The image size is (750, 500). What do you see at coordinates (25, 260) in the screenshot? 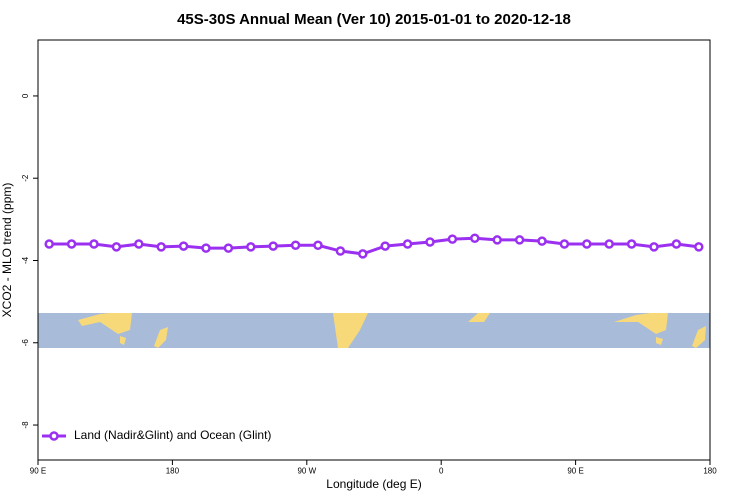
I see `y-tick-label: -4` at bounding box center [25, 260].